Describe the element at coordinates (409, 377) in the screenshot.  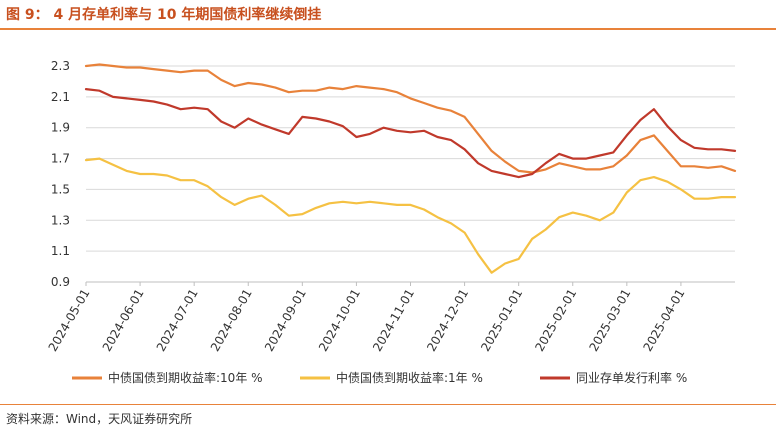
I see `legend-label: 中债国债到期收益率:1年 %` at that location.